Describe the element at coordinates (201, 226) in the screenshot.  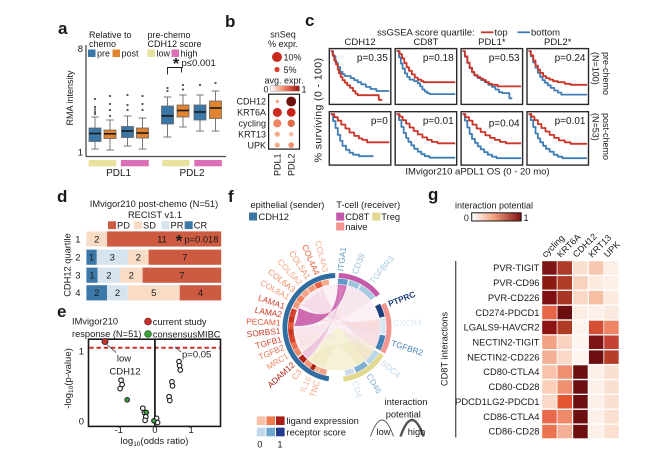
I see `svg-text: CR` at that location.